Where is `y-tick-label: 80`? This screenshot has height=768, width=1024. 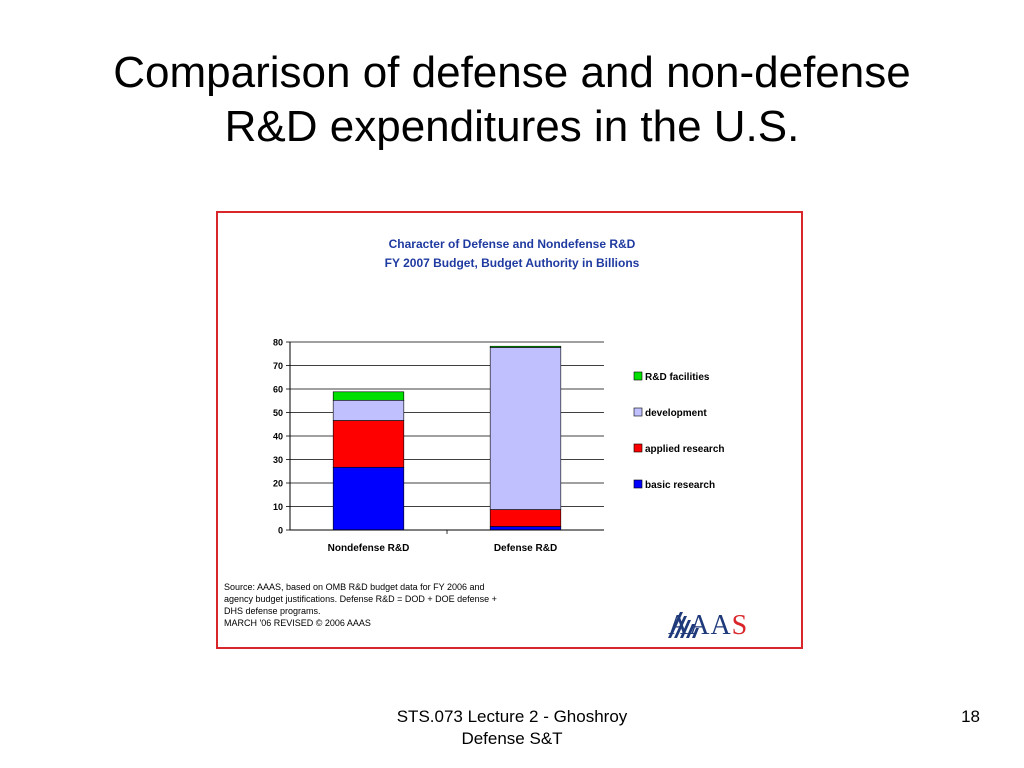
y-tick-label: 80 is located at coordinates (278, 343).